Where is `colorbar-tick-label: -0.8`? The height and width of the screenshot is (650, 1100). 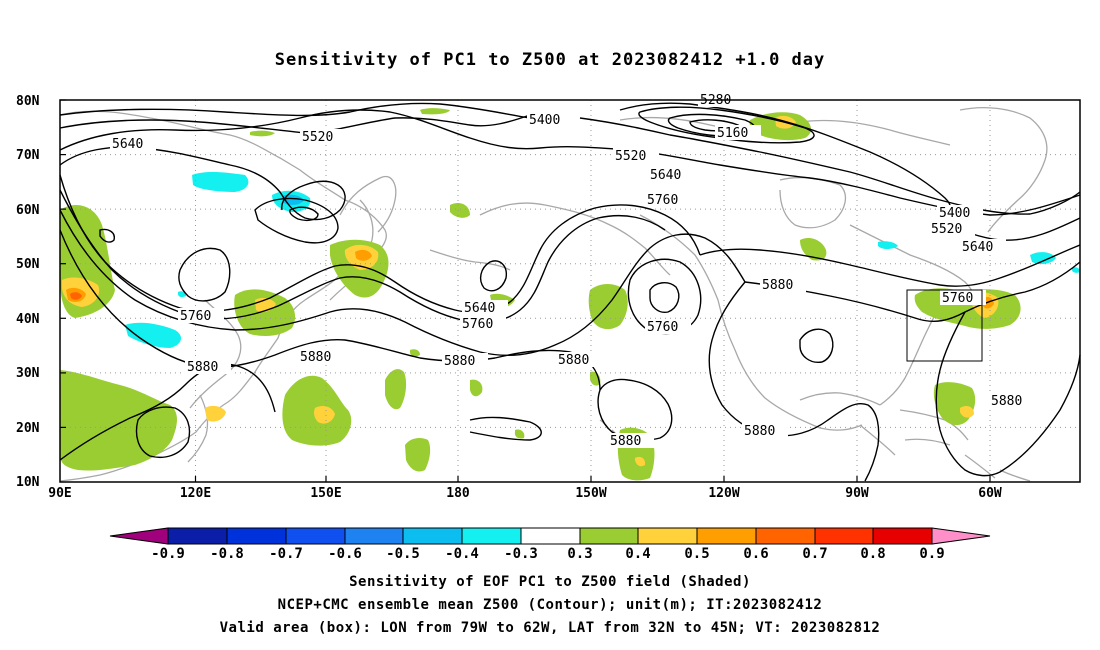 colorbar-tick-label: -0.8 is located at coordinates (227, 554).